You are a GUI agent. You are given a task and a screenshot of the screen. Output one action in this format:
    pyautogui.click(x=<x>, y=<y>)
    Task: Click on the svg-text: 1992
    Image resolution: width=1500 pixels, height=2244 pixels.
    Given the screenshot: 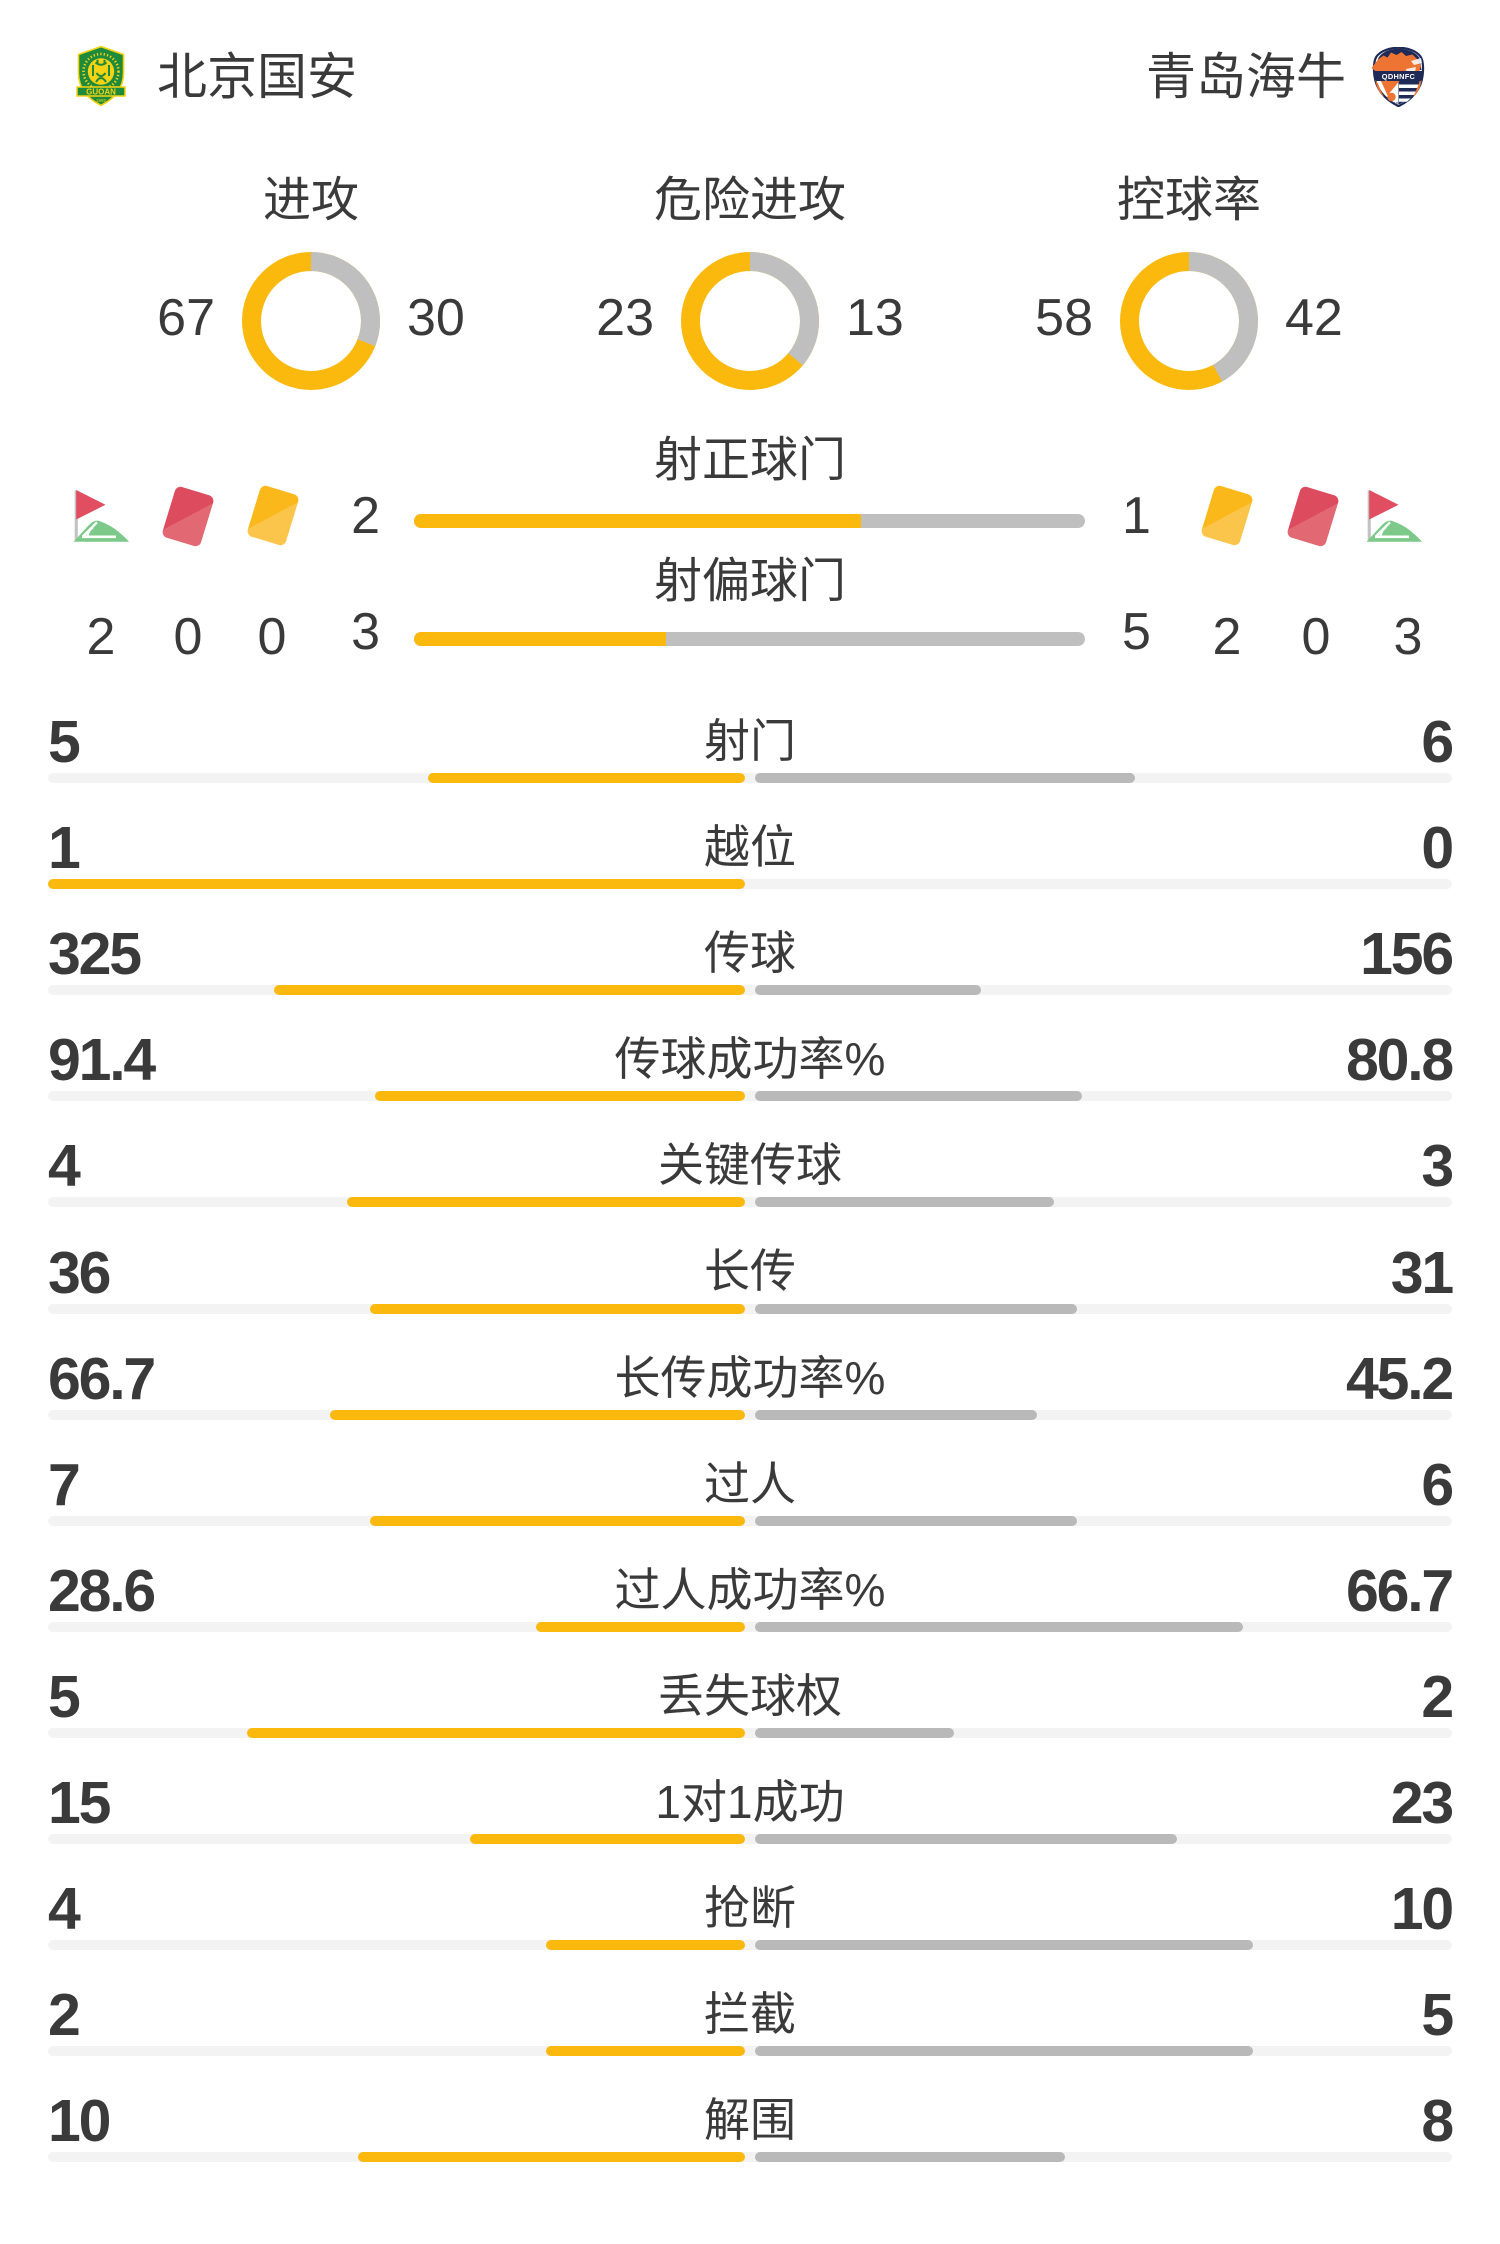 What is the action you would take?
    pyautogui.click(x=101, y=100)
    